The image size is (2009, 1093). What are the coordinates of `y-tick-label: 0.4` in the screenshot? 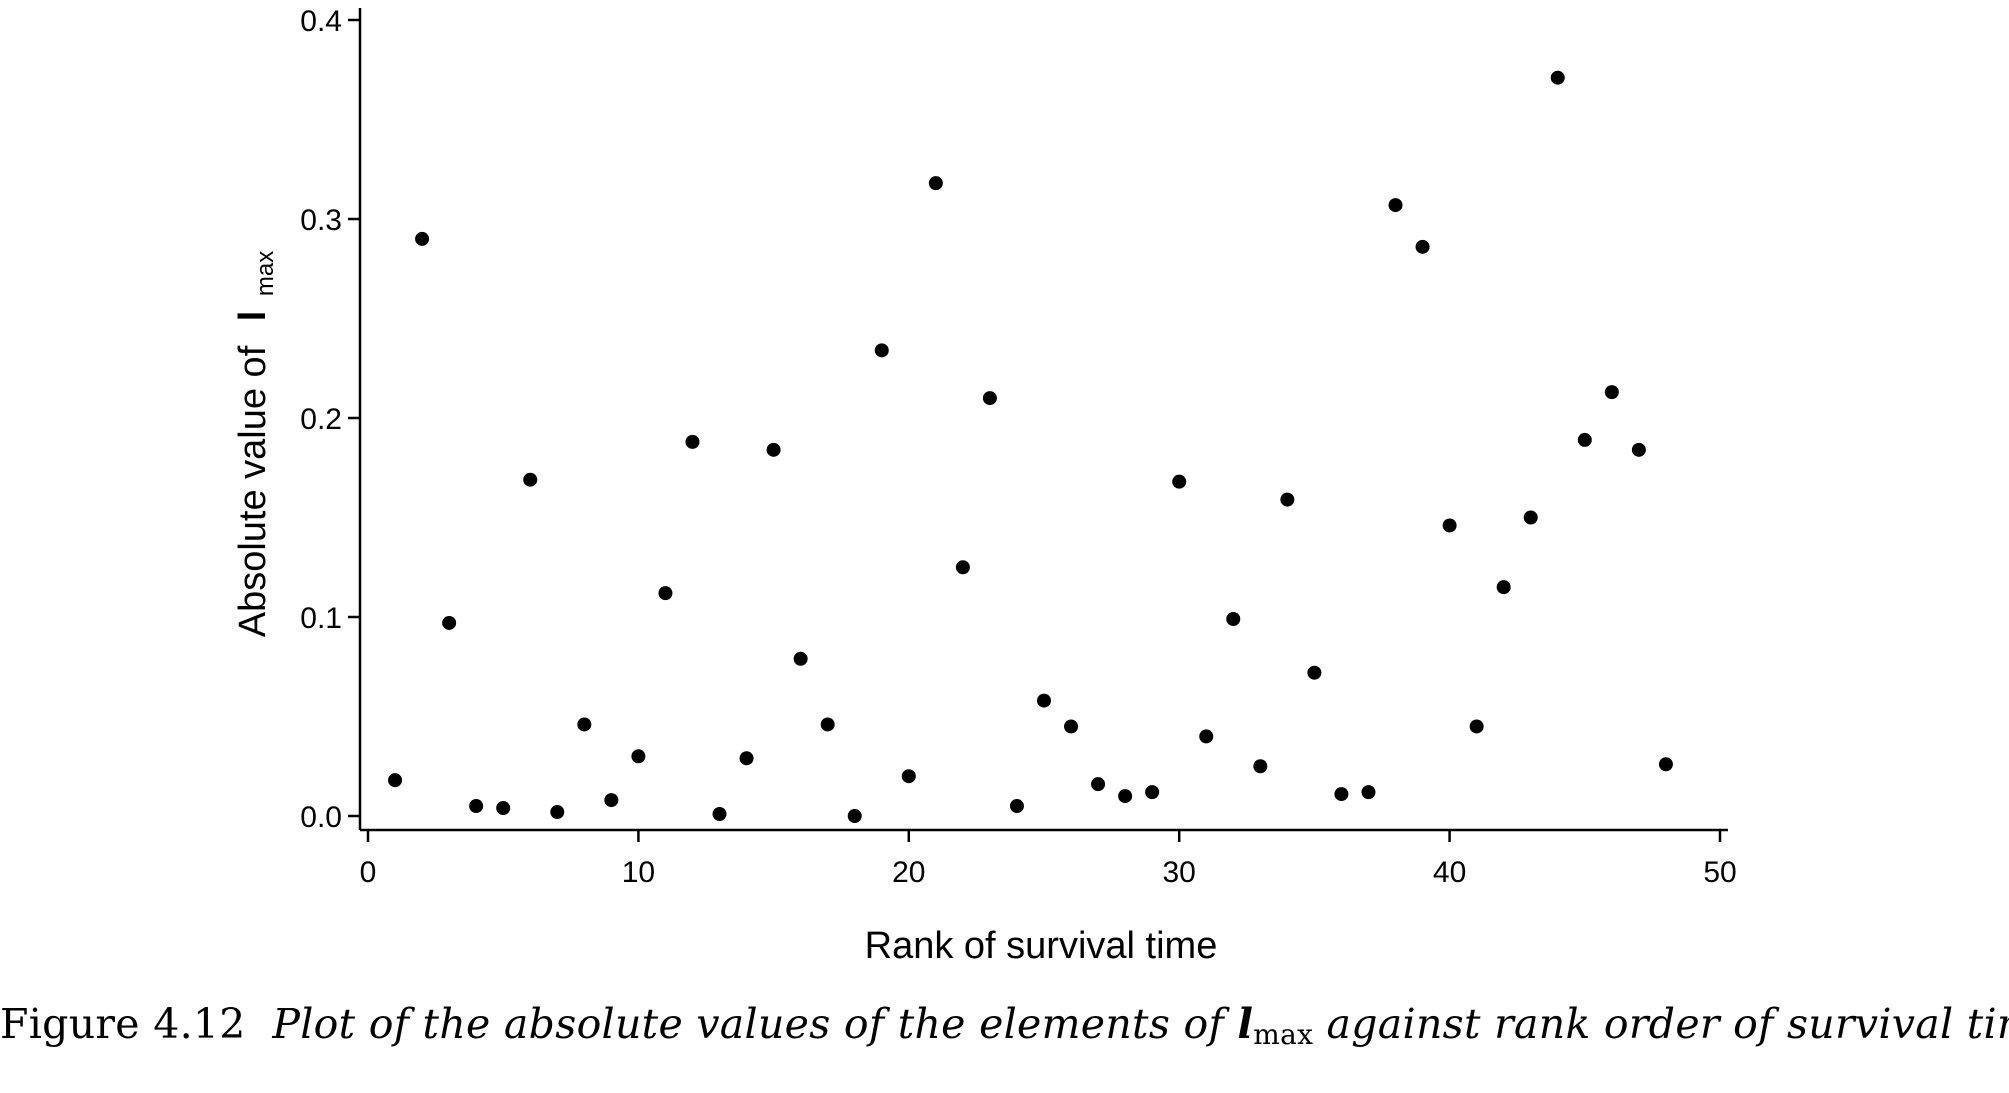 It's located at (321, 21).